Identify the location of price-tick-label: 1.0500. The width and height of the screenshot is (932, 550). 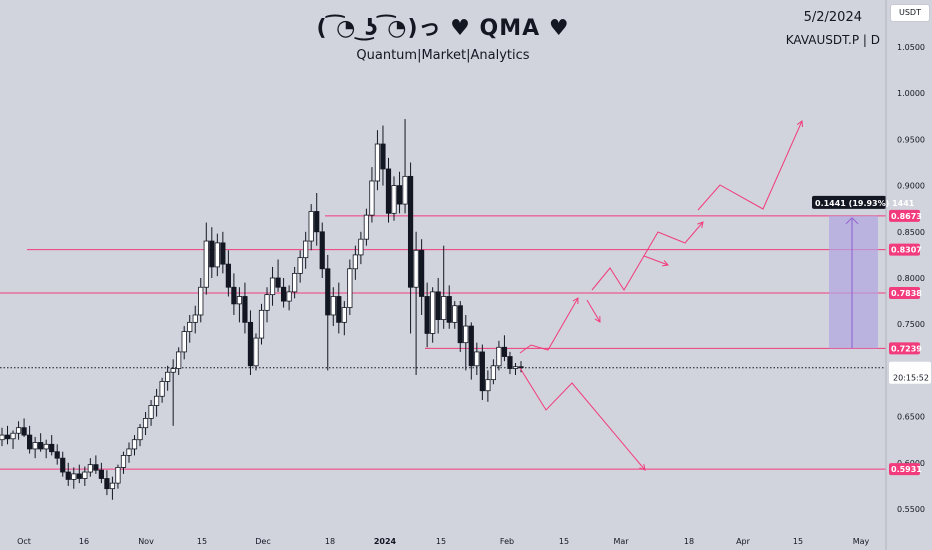
(911, 47).